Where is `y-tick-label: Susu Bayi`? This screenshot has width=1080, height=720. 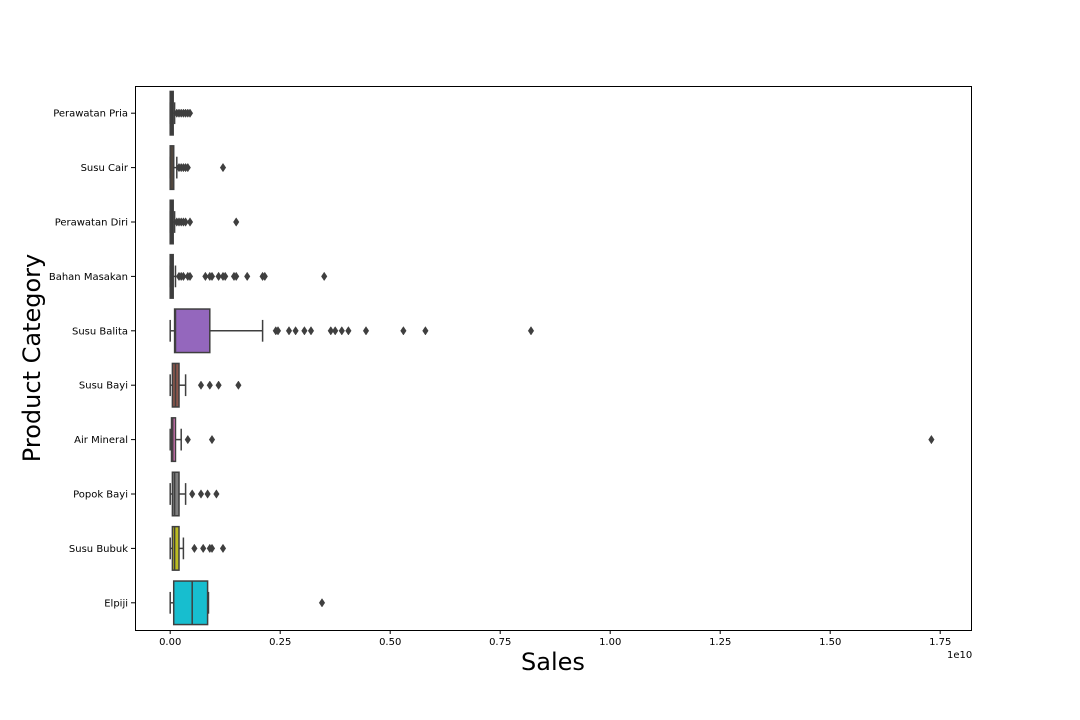 y-tick-label: Susu Bayi is located at coordinates (103, 386).